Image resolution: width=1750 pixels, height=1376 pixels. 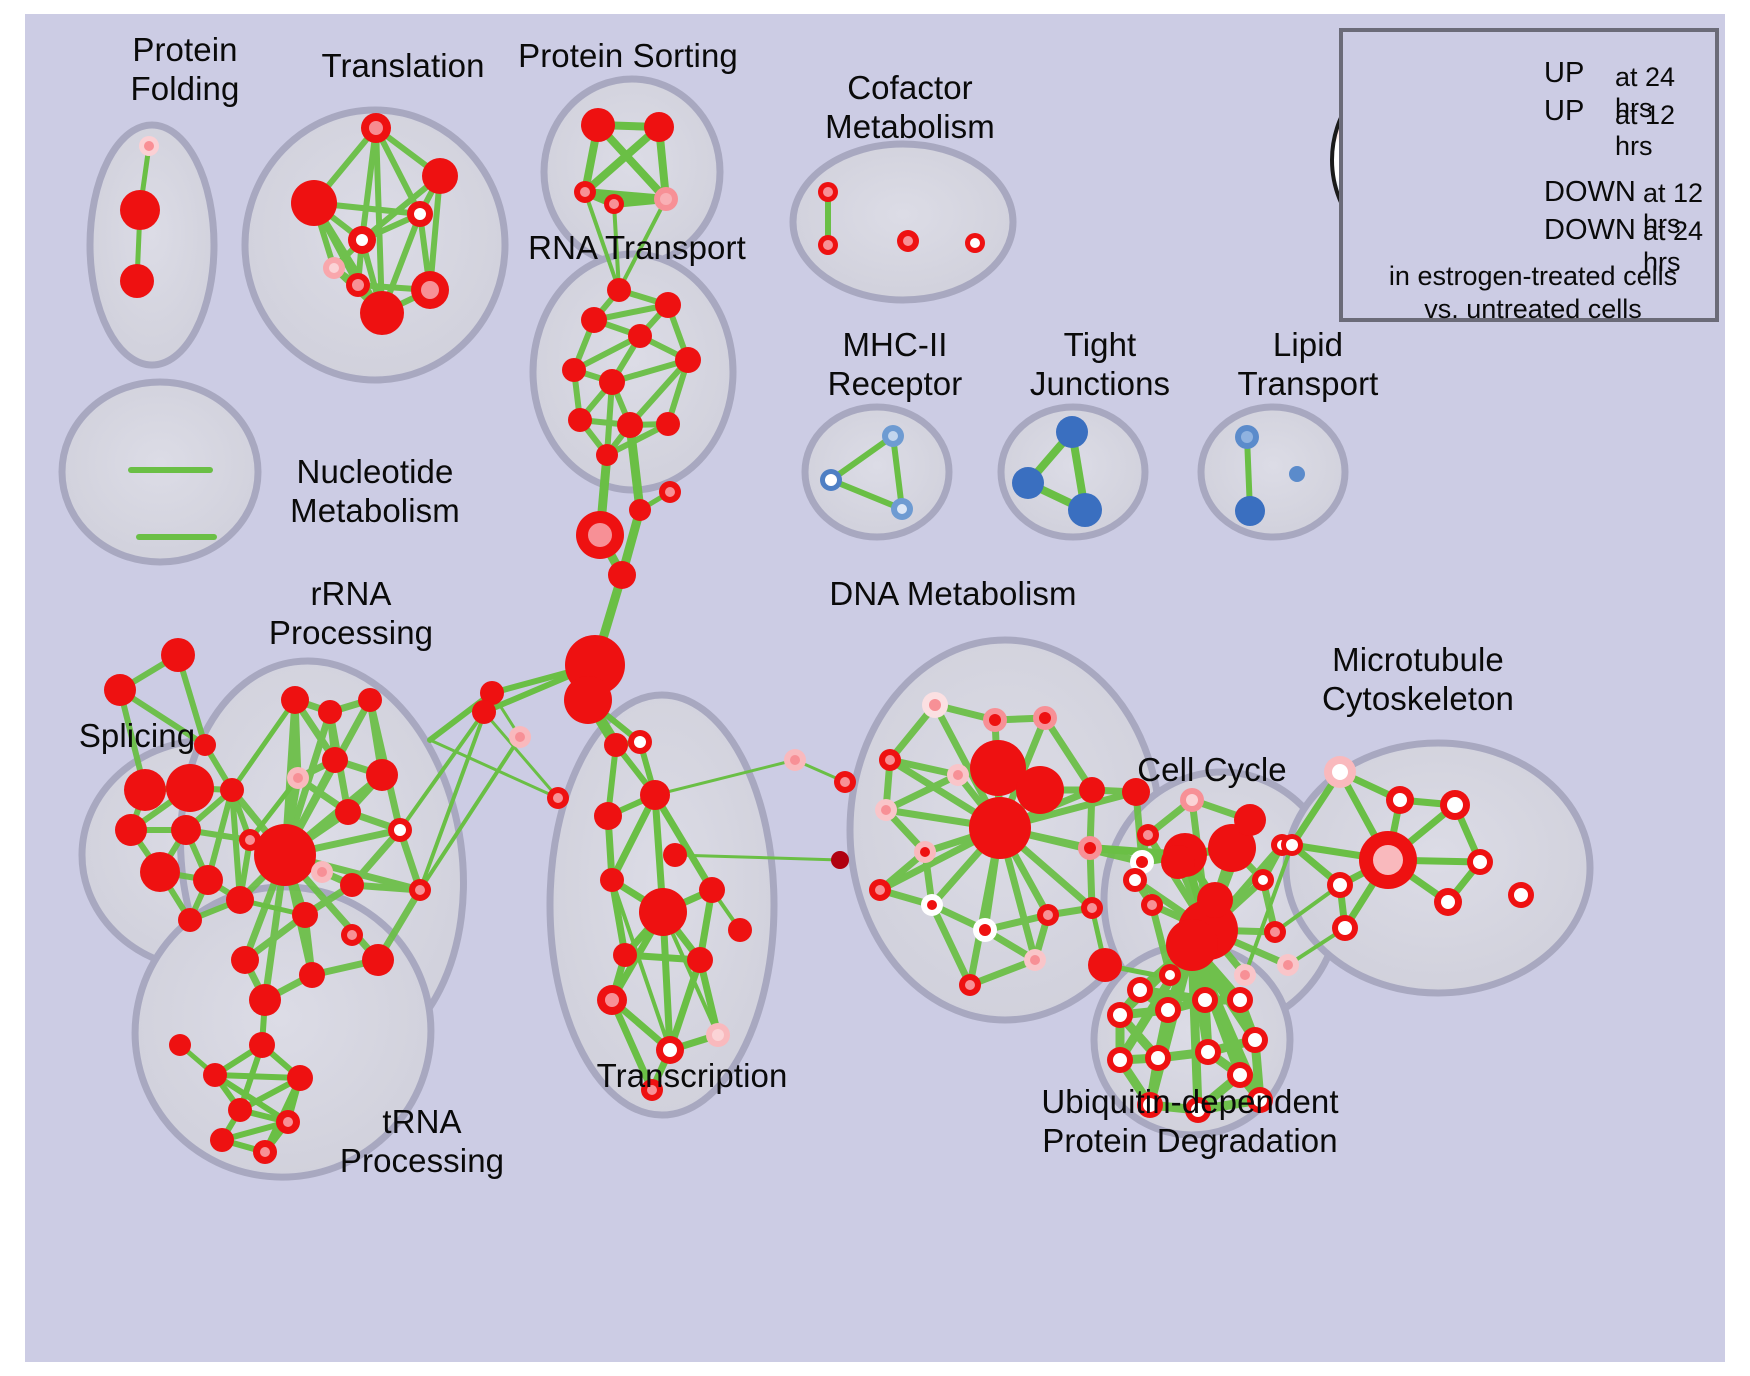 I want to click on cluster-label-translation: Translation, so click(x=403, y=65).